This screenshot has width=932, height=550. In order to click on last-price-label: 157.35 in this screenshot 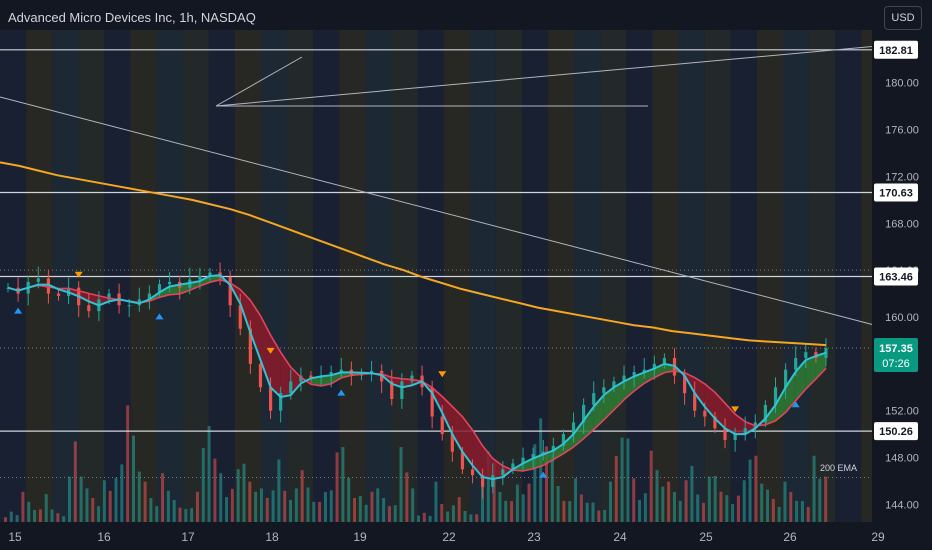, I will do `click(896, 349)`.